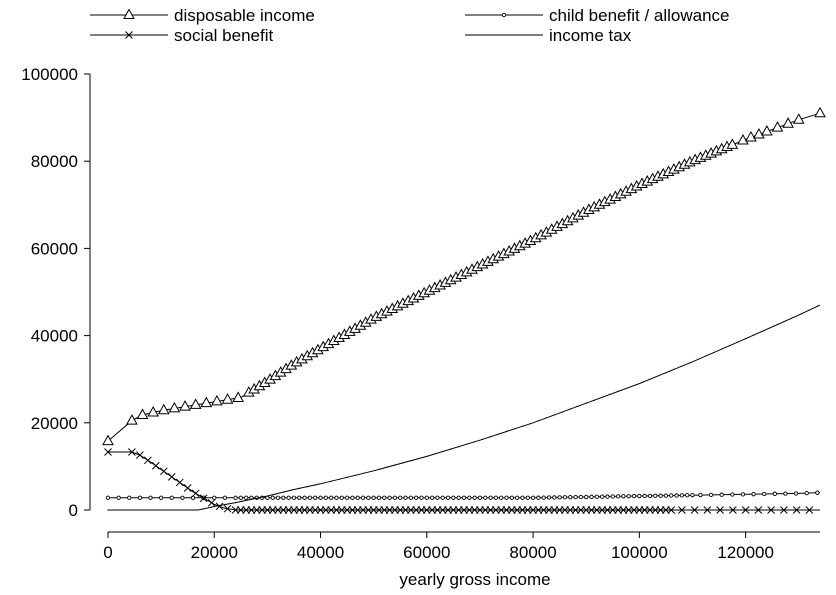  I want to click on legend-label: child benefit / allowance, so click(639, 15).